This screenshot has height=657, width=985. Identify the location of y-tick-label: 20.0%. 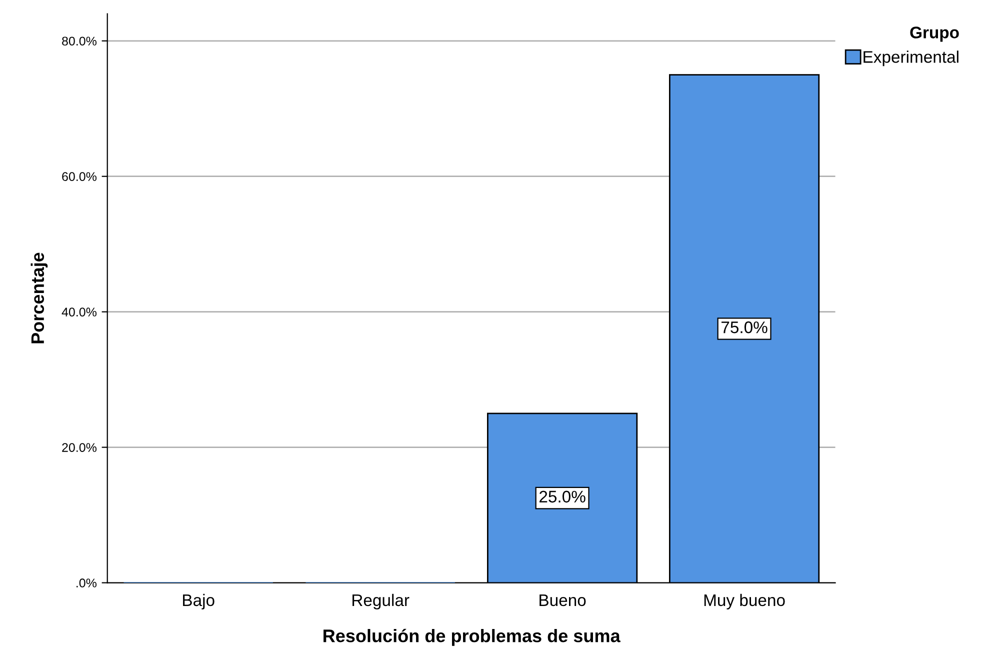
(79, 447).